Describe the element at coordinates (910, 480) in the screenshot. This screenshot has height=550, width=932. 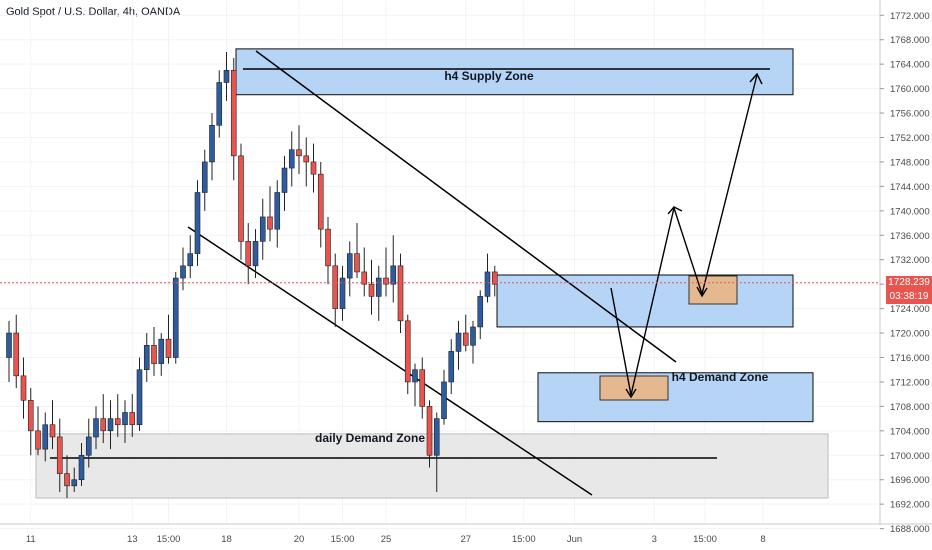
I see `y-tick-label: 1696.000` at that location.